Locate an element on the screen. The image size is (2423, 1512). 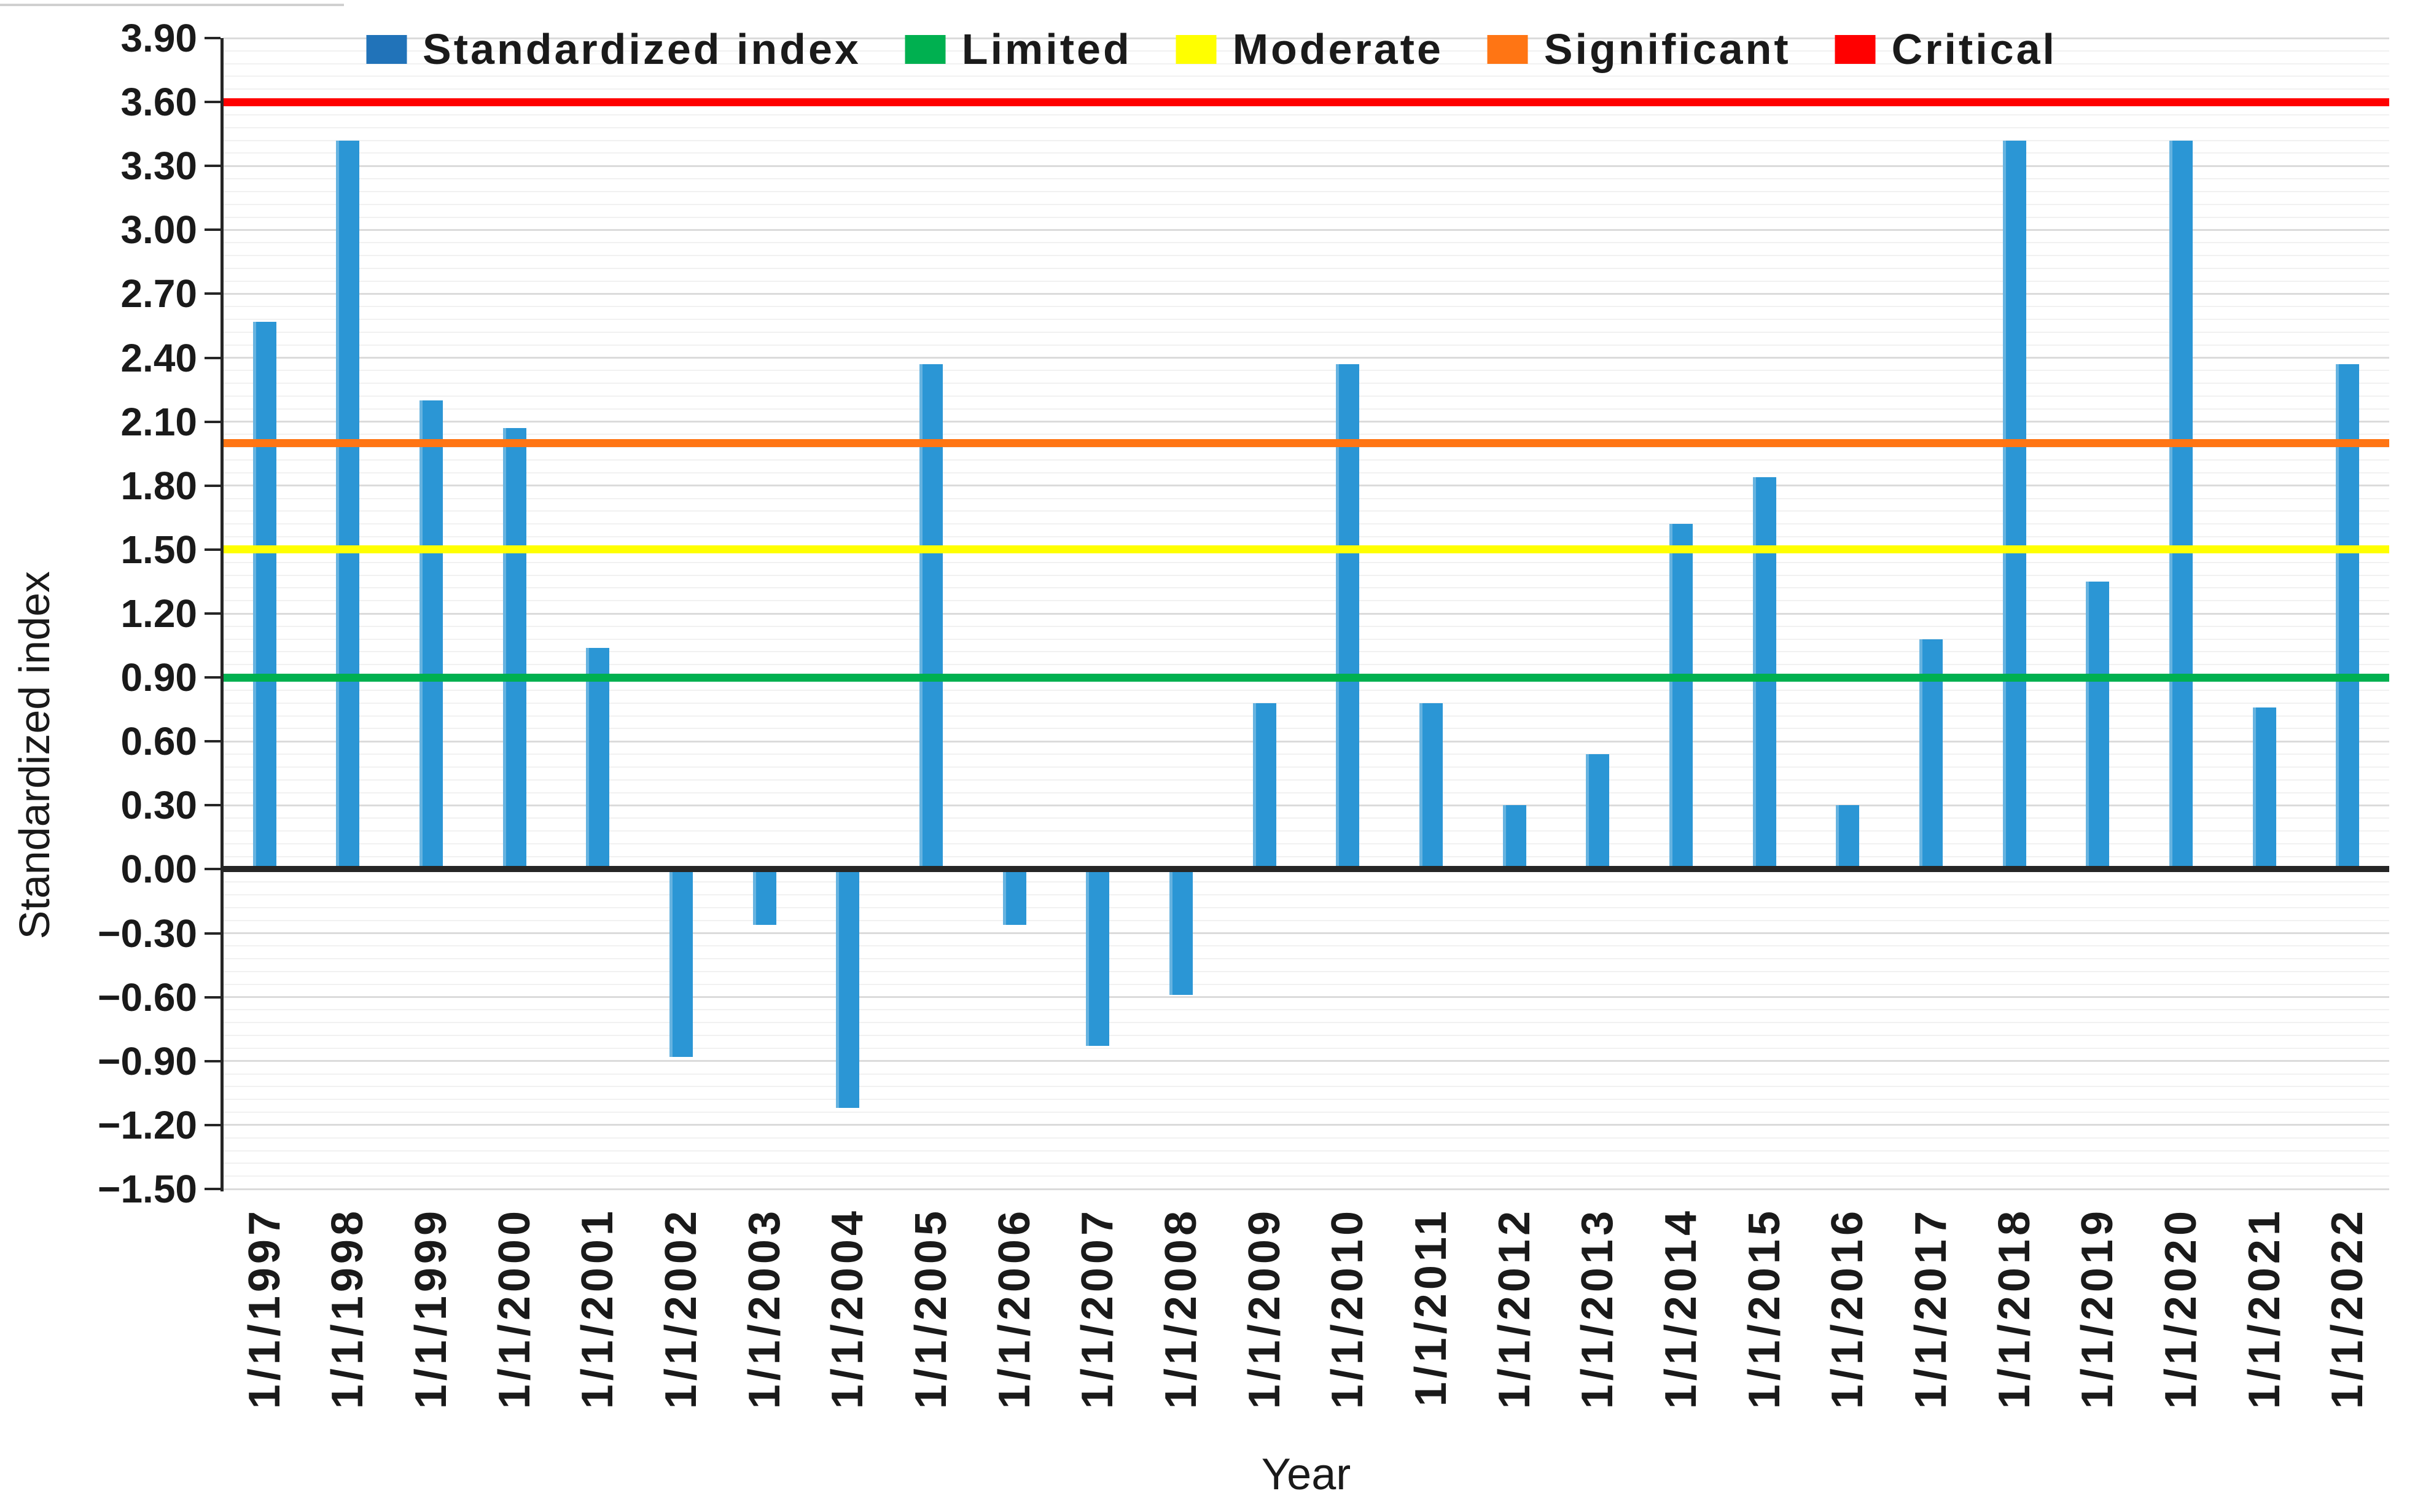
legend-label: Limited is located at coordinates (1046, 49).